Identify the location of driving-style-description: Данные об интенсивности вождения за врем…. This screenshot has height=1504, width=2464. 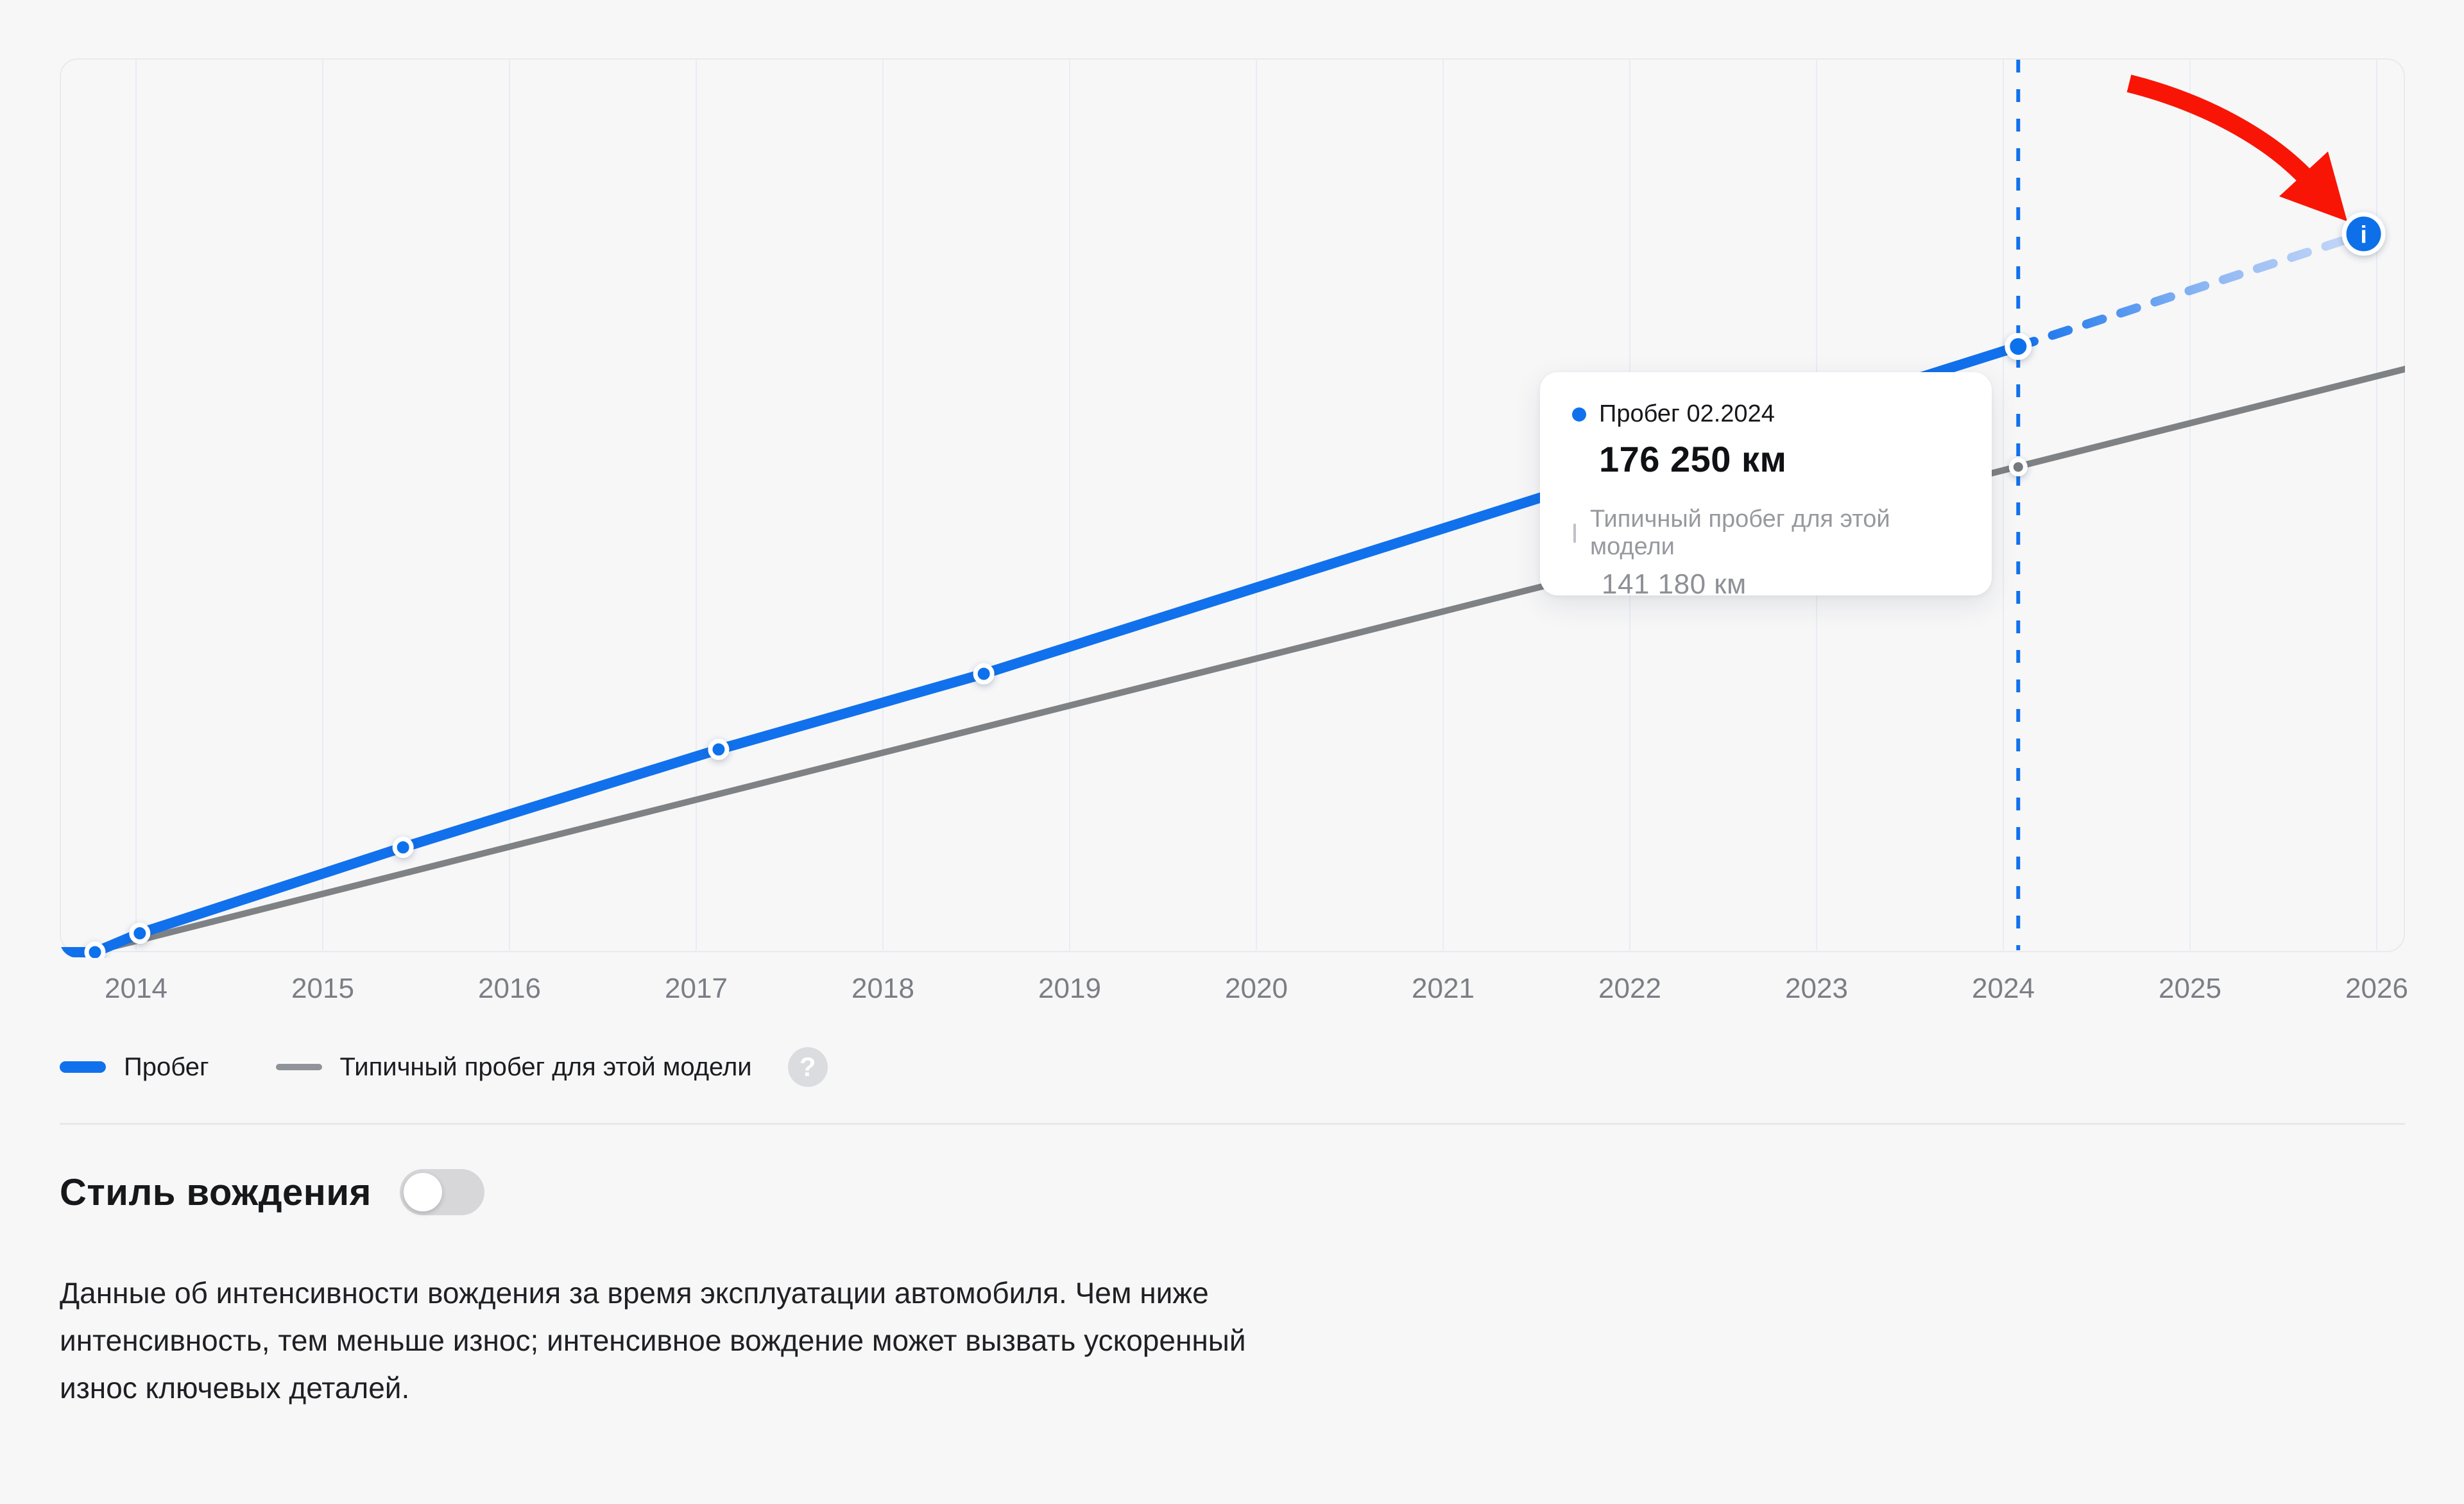
(653, 1340).